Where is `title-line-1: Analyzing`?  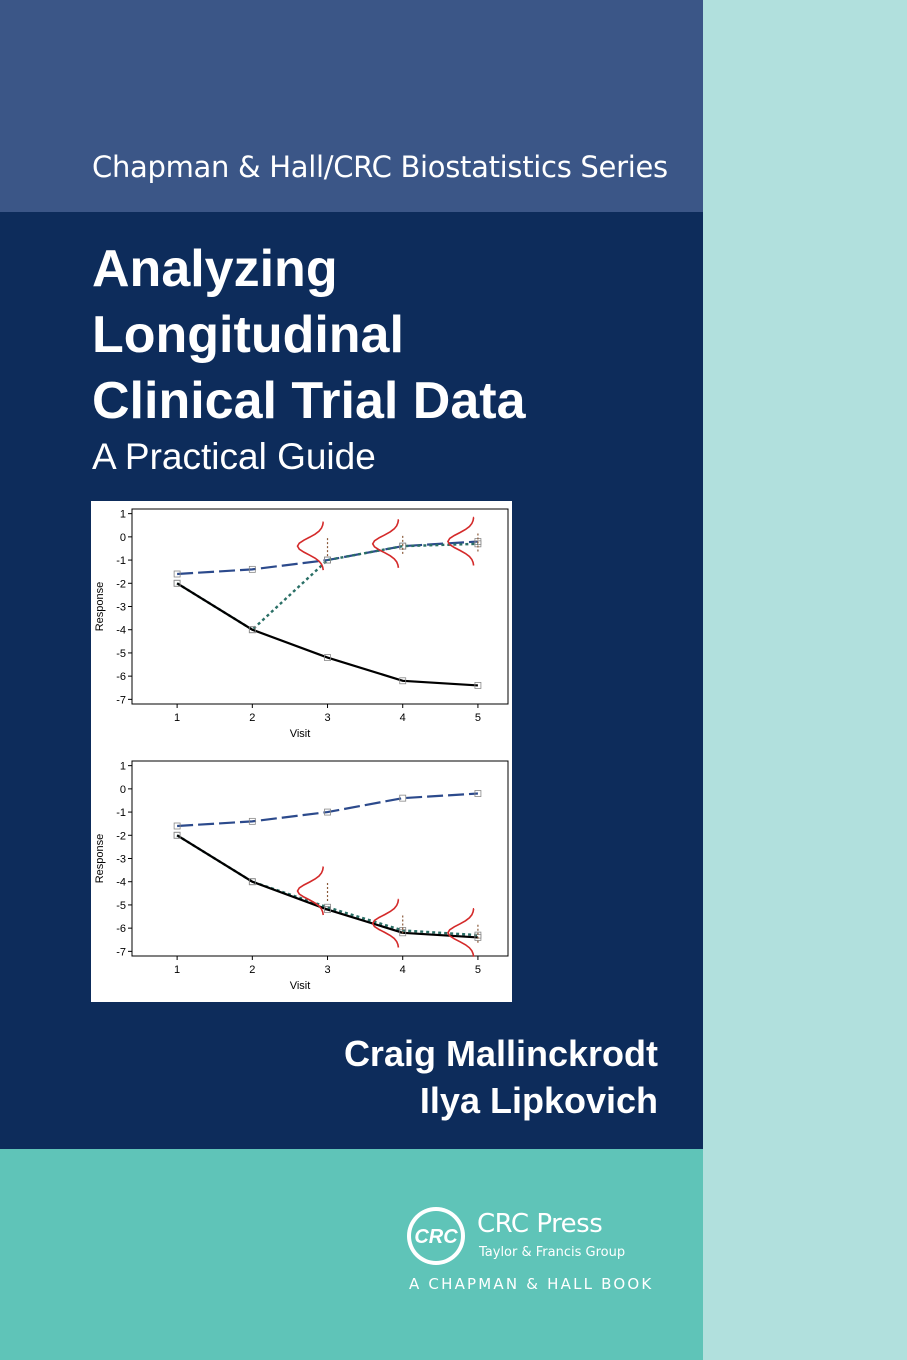 title-line-1: Analyzing is located at coordinates (215, 269).